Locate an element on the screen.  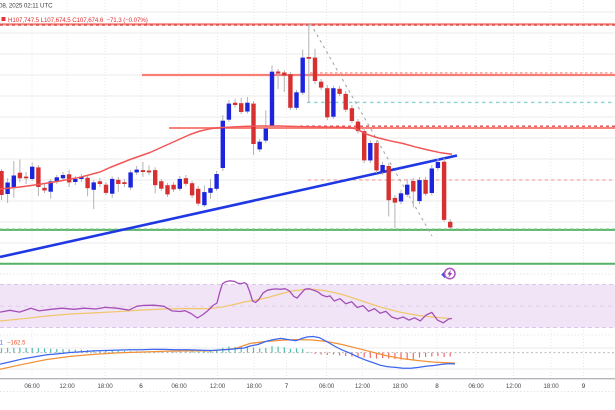
svg-text: .1 is located at coordinates (2, 344).